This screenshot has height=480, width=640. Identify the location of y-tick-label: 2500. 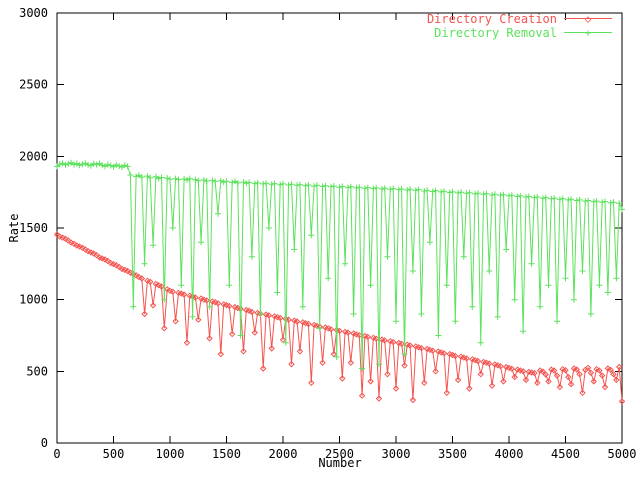
(33, 85).